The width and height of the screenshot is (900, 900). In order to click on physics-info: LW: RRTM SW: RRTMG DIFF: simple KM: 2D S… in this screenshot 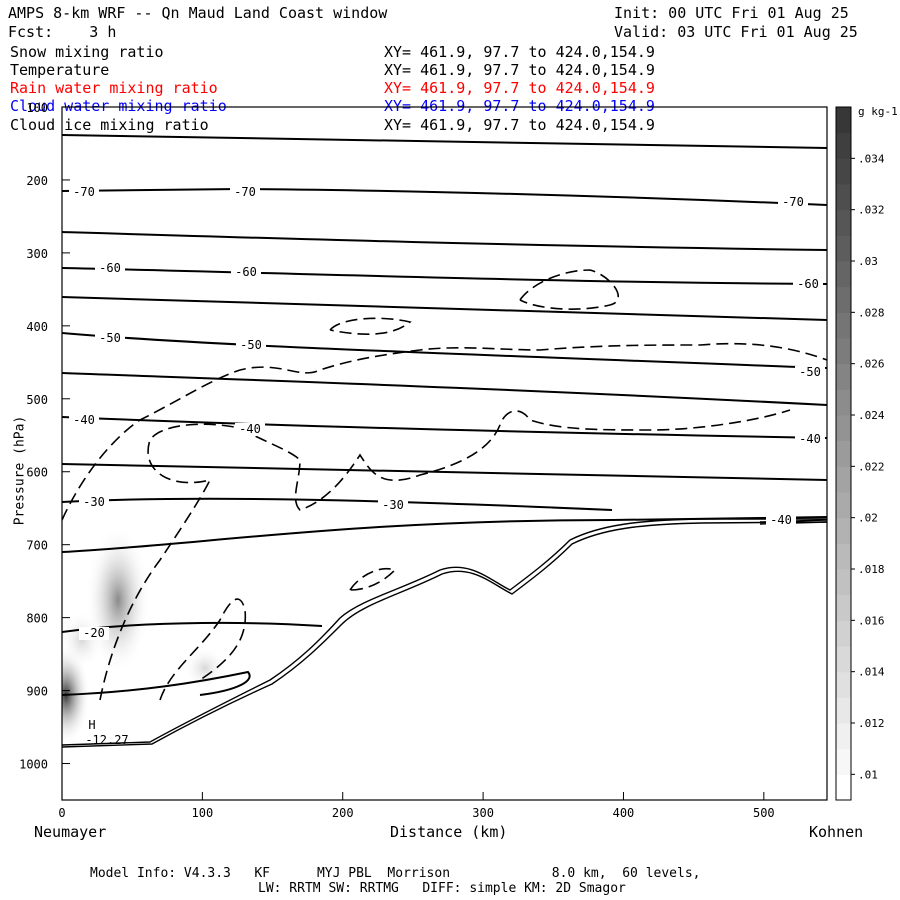, I will do `click(442, 888)`.